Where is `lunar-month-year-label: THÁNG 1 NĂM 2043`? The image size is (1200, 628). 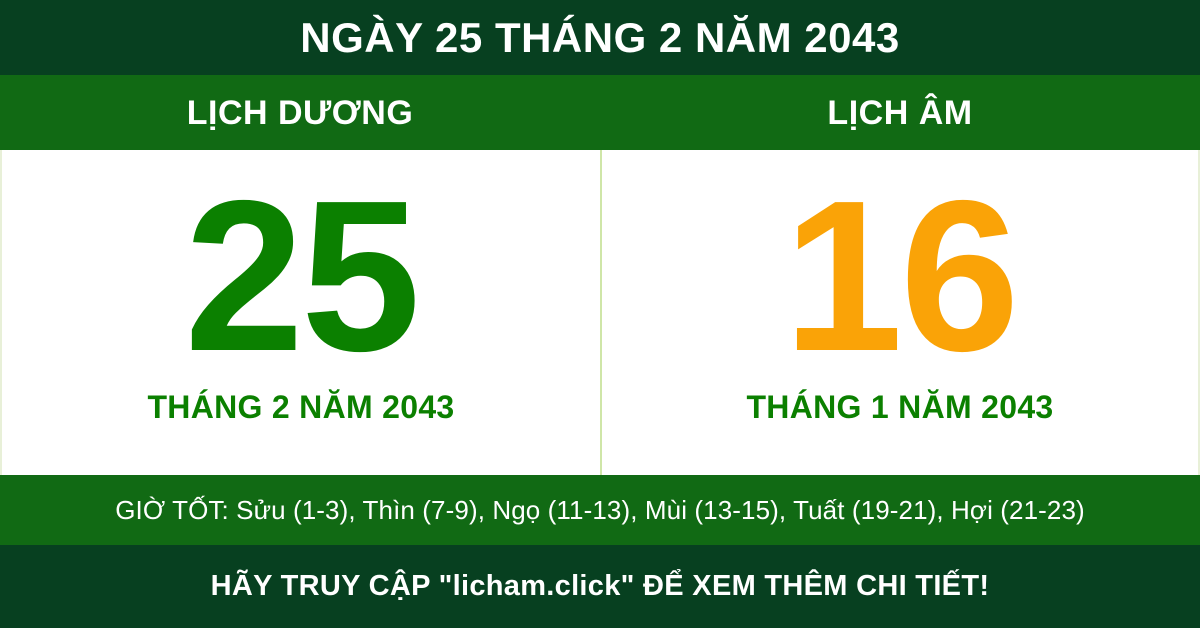
lunar-month-year-label: THÁNG 1 NĂM 2043 is located at coordinates (900, 406).